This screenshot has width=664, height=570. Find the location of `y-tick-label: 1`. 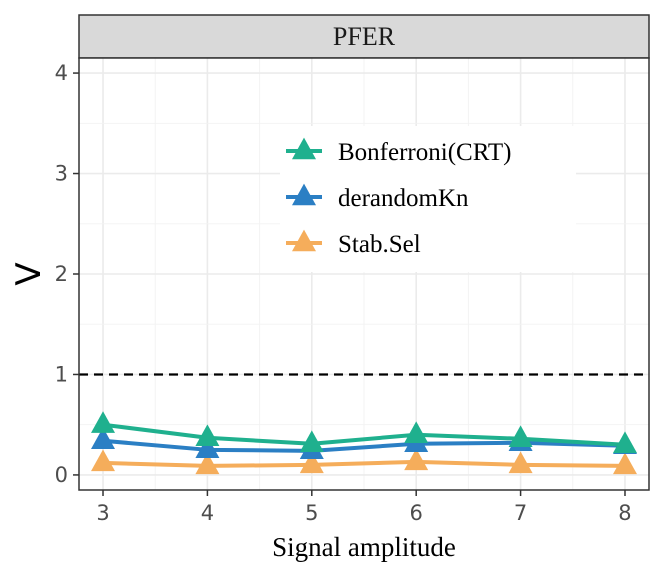

y-tick-label: 1 is located at coordinates (61, 374).